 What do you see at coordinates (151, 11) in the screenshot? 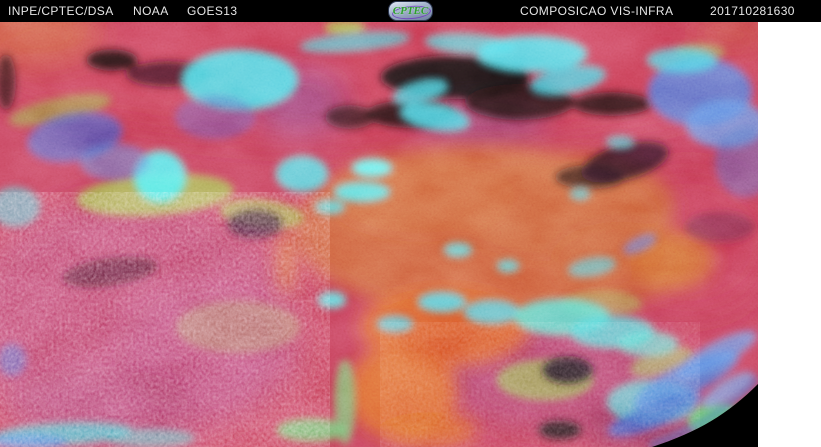
I see `operator-label: NOAA` at bounding box center [151, 11].